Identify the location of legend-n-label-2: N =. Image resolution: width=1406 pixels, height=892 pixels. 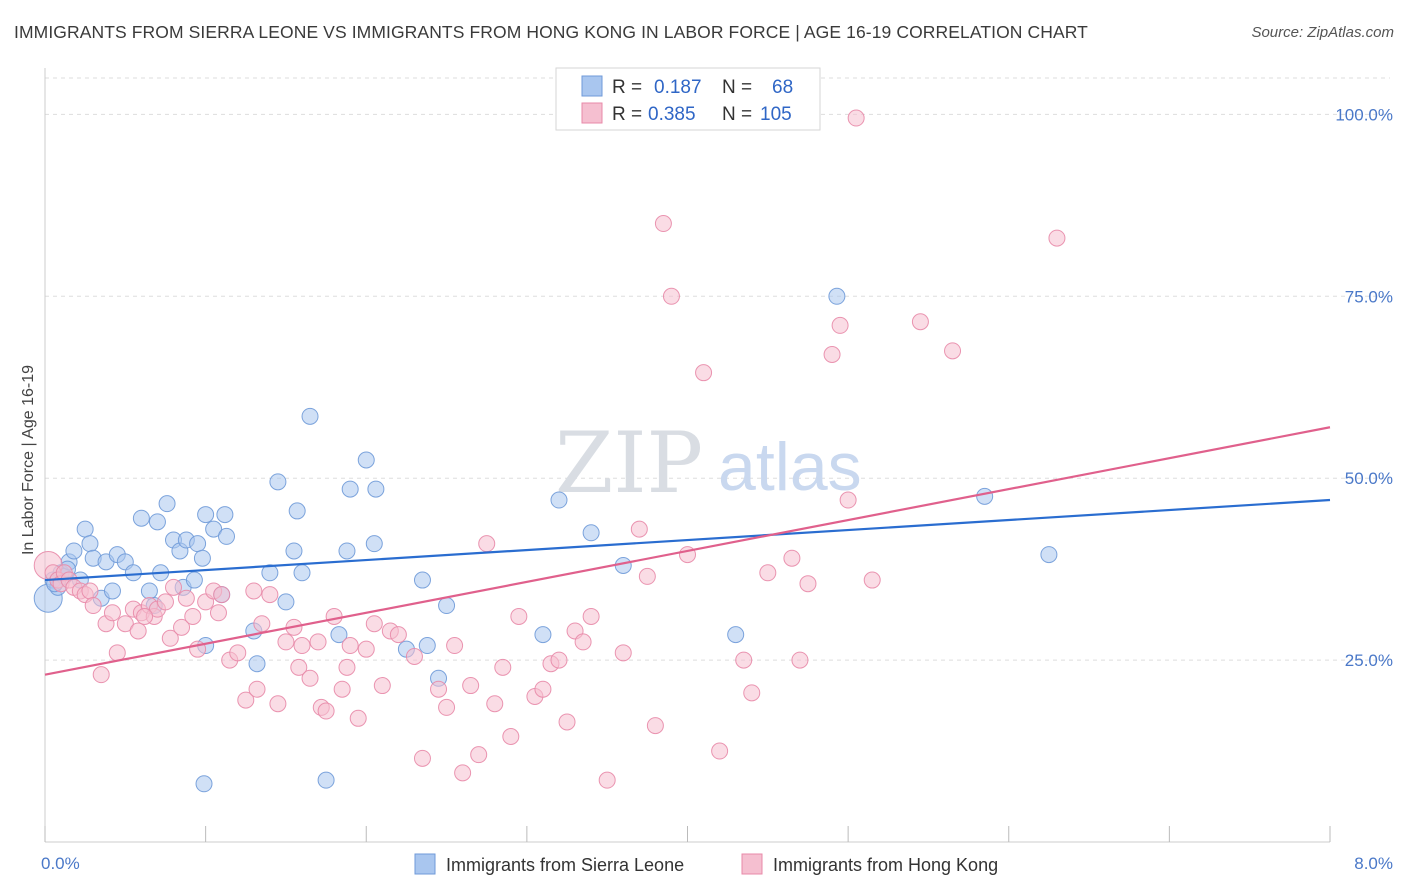
(737, 114).